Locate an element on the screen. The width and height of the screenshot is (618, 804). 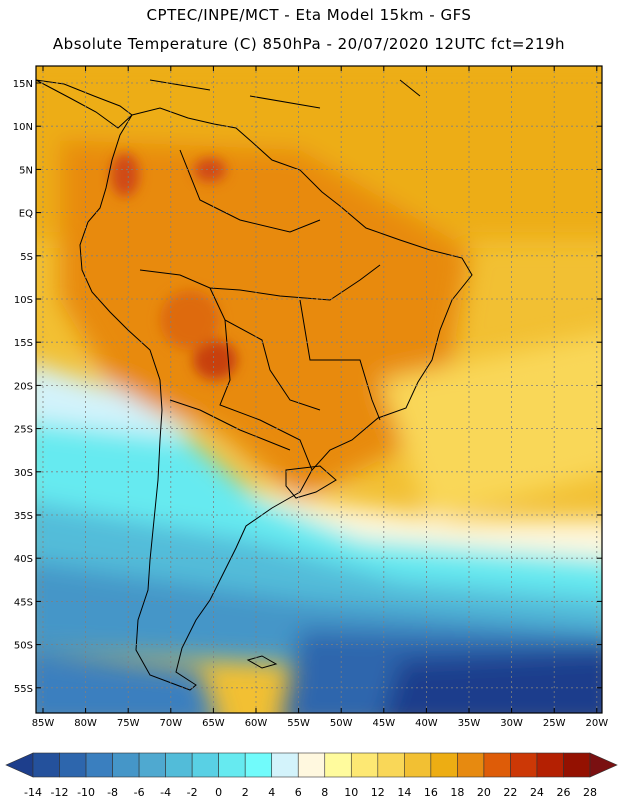
map-title-line1: CPTEC/INPE/MCT - Eta Model 15km - GFS is located at coordinates (309, 15).